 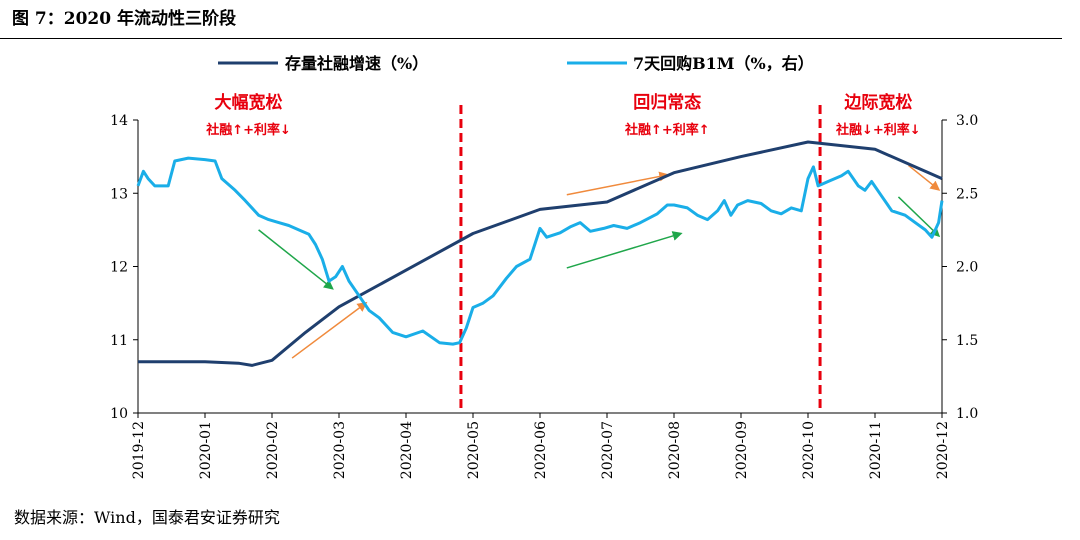 What do you see at coordinates (139, 450) in the screenshot?
I see `x-tick-label: 2019-12` at bounding box center [139, 450].